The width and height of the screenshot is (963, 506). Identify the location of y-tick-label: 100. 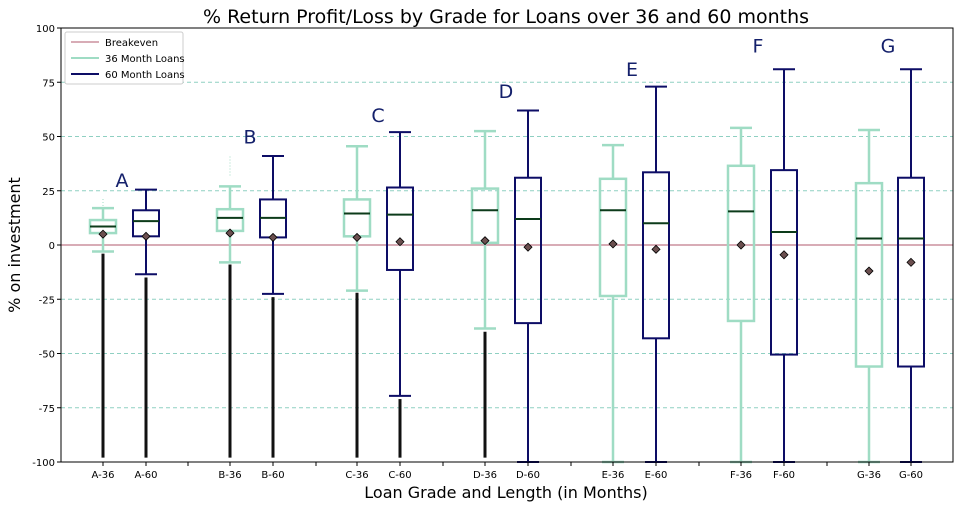
(45, 29).